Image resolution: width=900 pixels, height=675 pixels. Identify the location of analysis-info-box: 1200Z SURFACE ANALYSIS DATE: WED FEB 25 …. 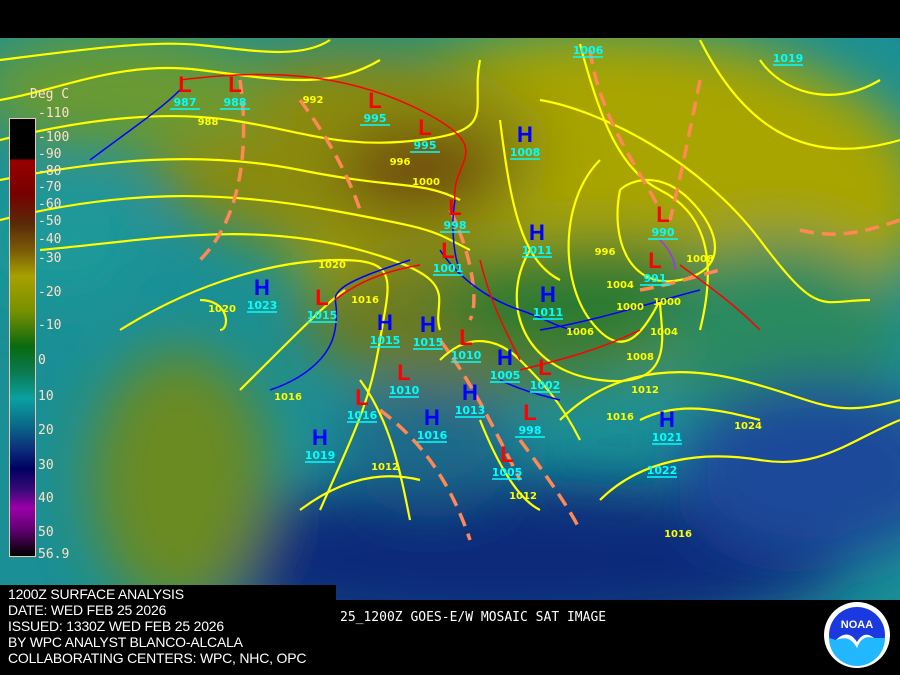
(168, 630).